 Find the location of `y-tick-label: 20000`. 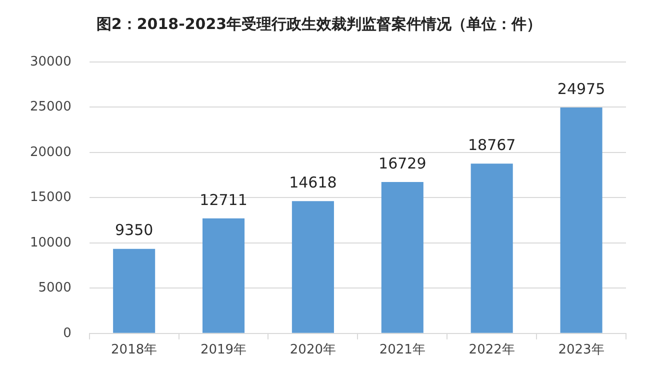

y-tick-label: 20000 is located at coordinates (51, 152).